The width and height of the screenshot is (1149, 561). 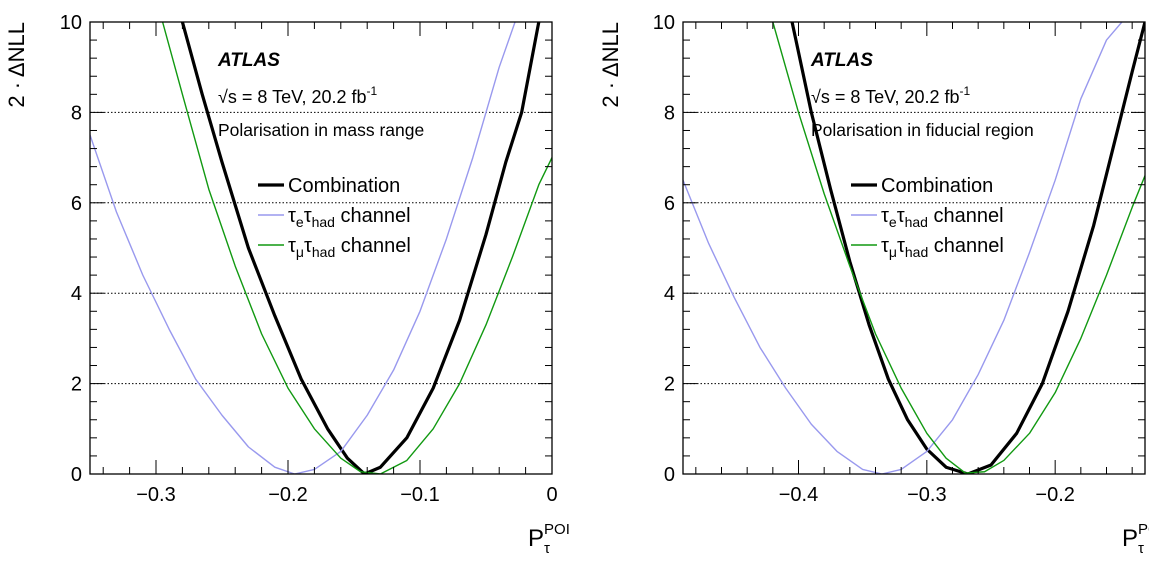 I want to click on x-tick-label: −0.4, so click(x=798, y=495).